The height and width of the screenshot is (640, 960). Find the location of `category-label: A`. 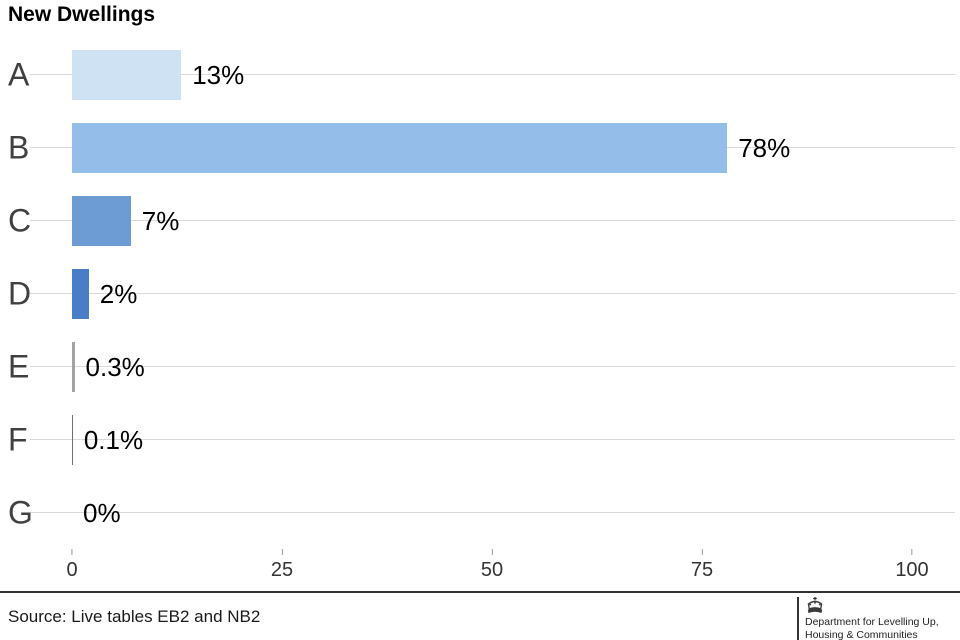

category-label: A is located at coordinates (19, 73).